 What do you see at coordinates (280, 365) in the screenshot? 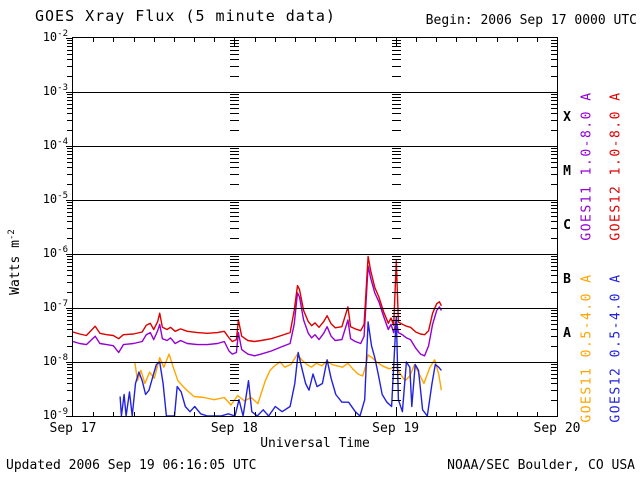
I see `series-line-goes12-0-5-4-0-a` at bounding box center [280, 365].